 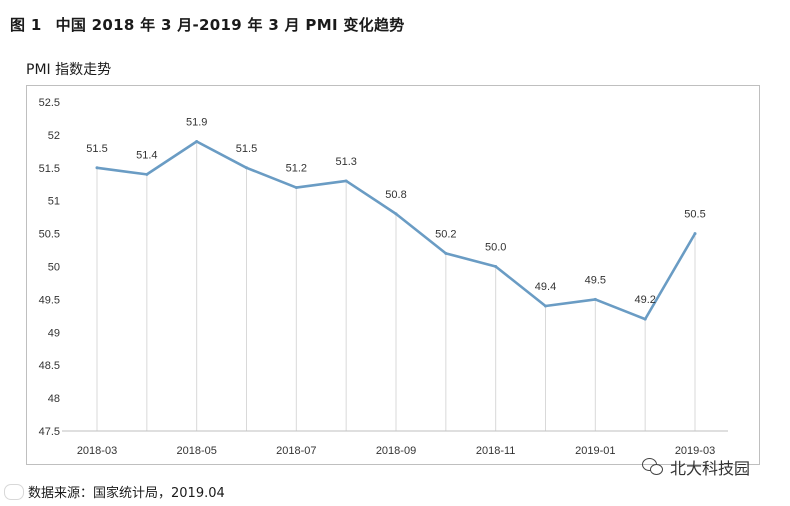 I want to click on x-tick-label: 2018-05, so click(x=196, y=451).